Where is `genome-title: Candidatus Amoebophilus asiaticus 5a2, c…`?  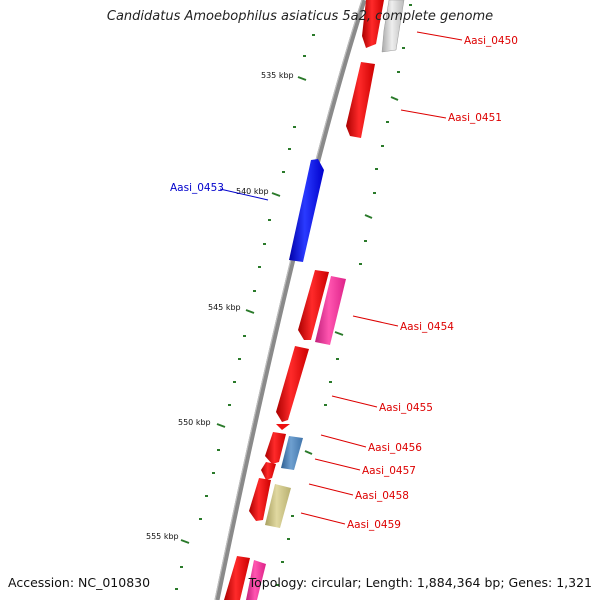 genome-title: Candidatus Amoebophilus asiaticus 5a2, c… is located at coordinates (300, 16).